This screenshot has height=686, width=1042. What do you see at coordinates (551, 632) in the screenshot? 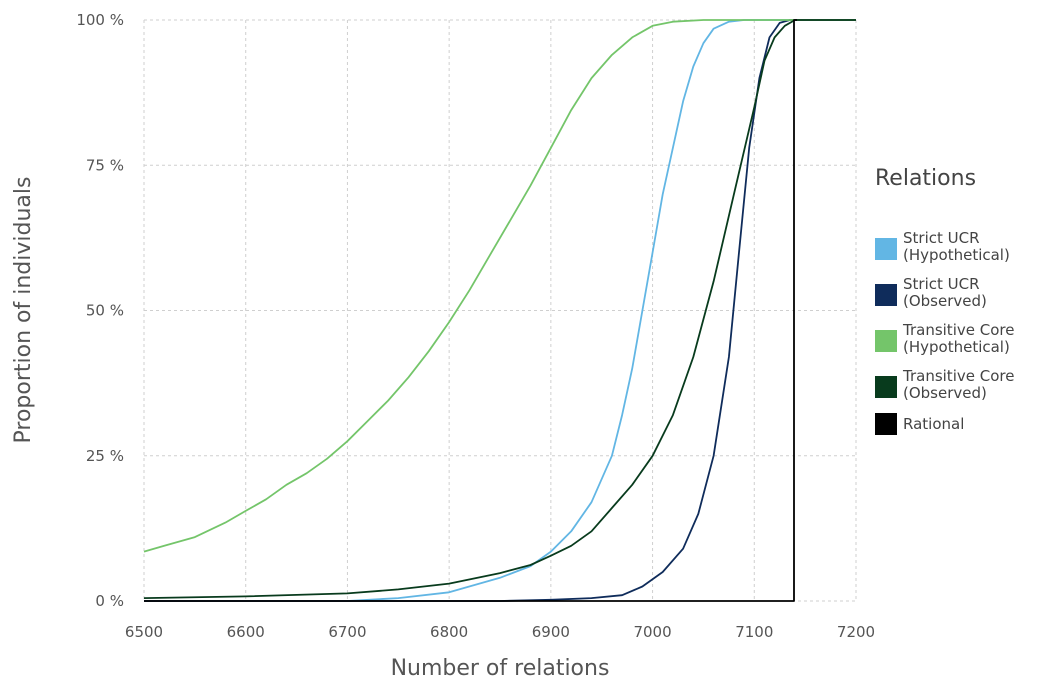
I see `x-tick-label: 6900` at bounding box center [551, 632].